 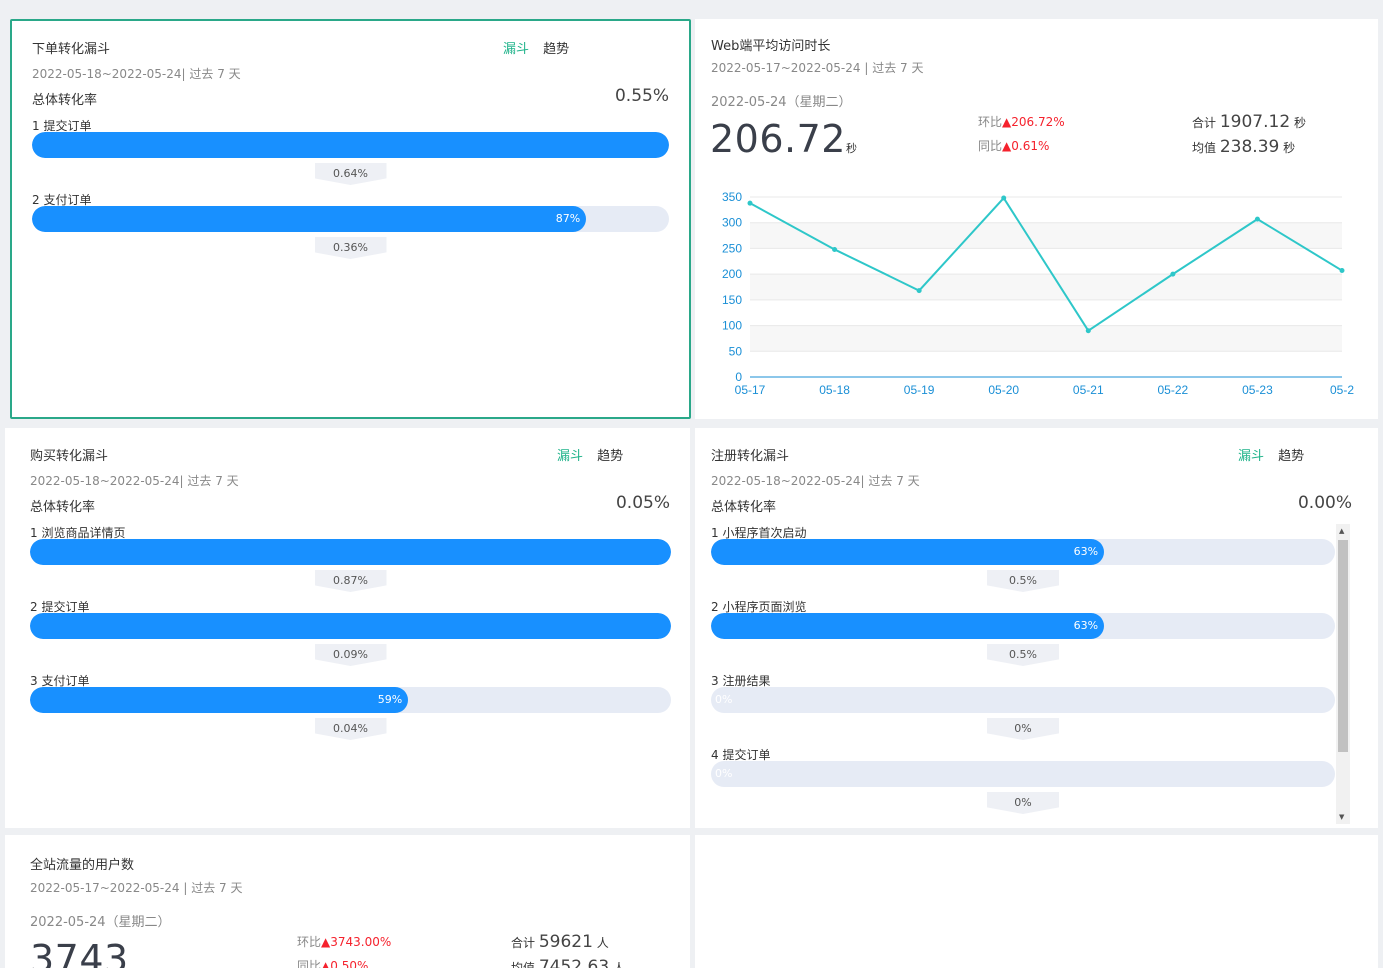 What do you see at coordinates (1038, 122) in the screenshot?
I see `mom-value: 206.72%` at bounding box center [1038, 122].